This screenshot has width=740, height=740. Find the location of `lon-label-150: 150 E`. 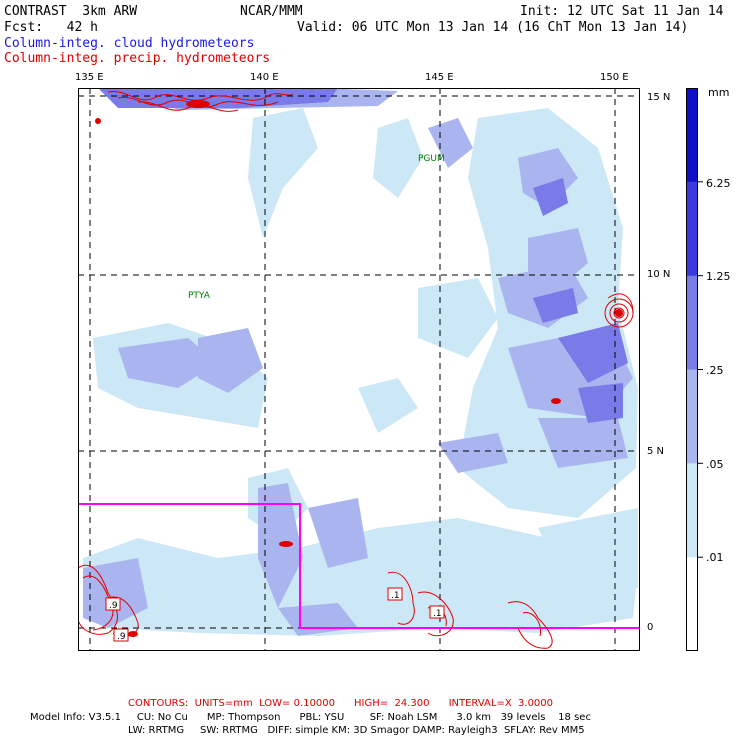

lon-label-150: 150 E is located at coordinates (614, 77).